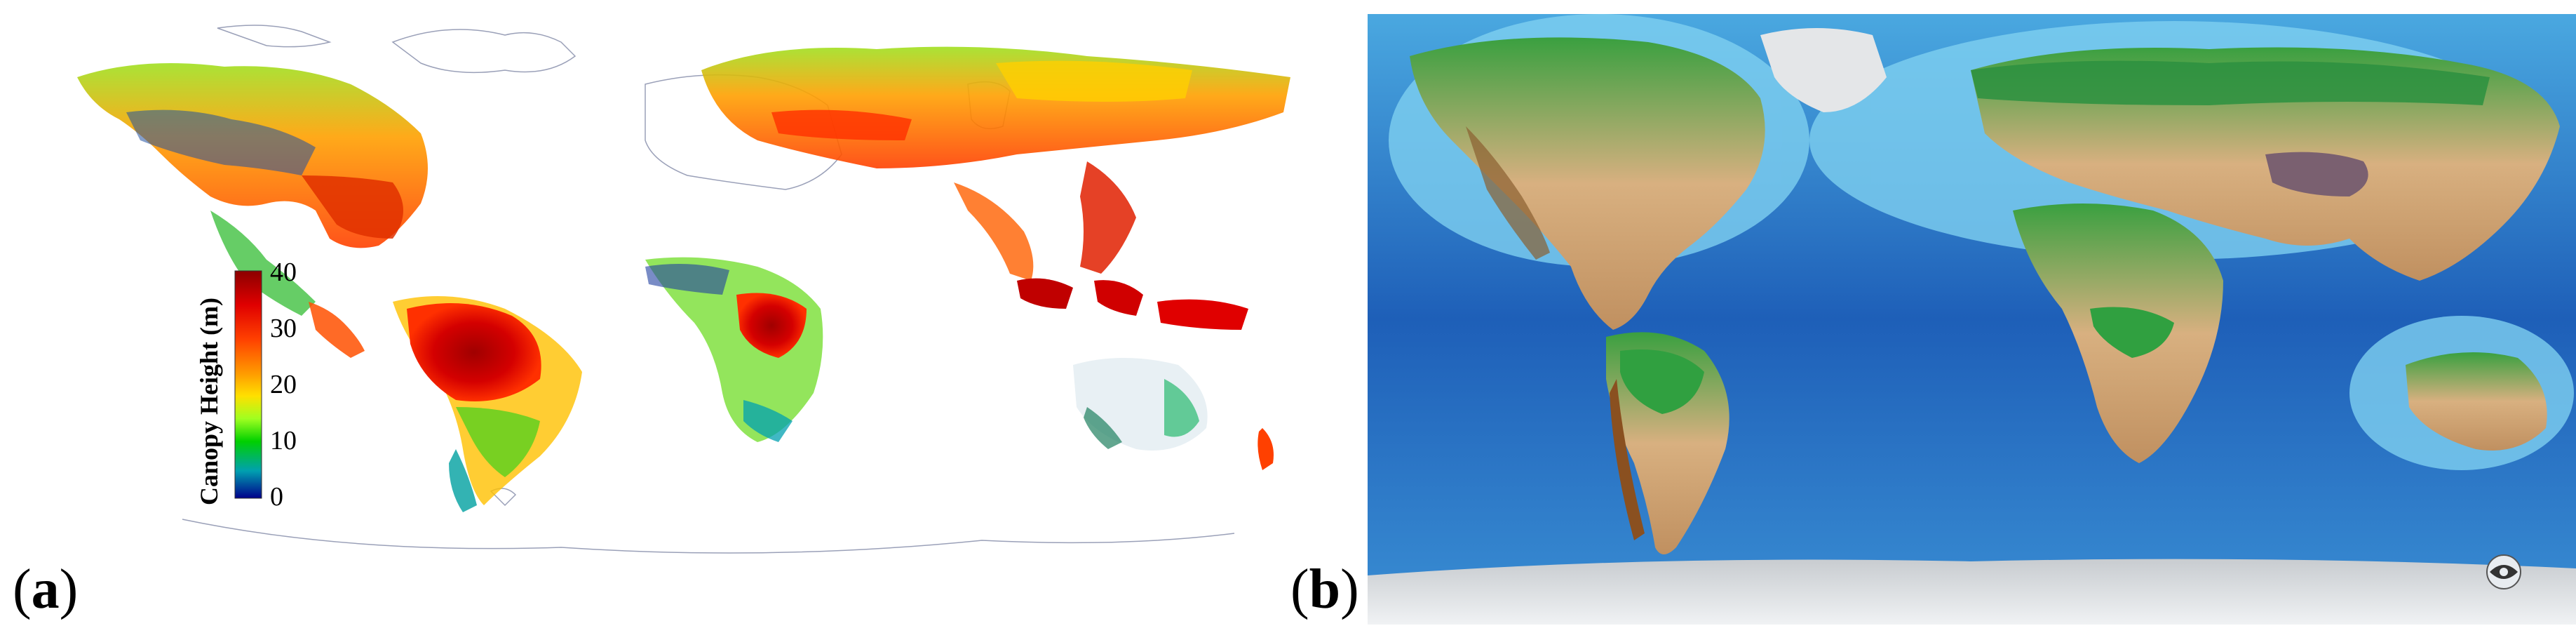 Image resolution: width=2576 pixels, height=640 pixels. I want to click on australia-land, so click(2476, 401).